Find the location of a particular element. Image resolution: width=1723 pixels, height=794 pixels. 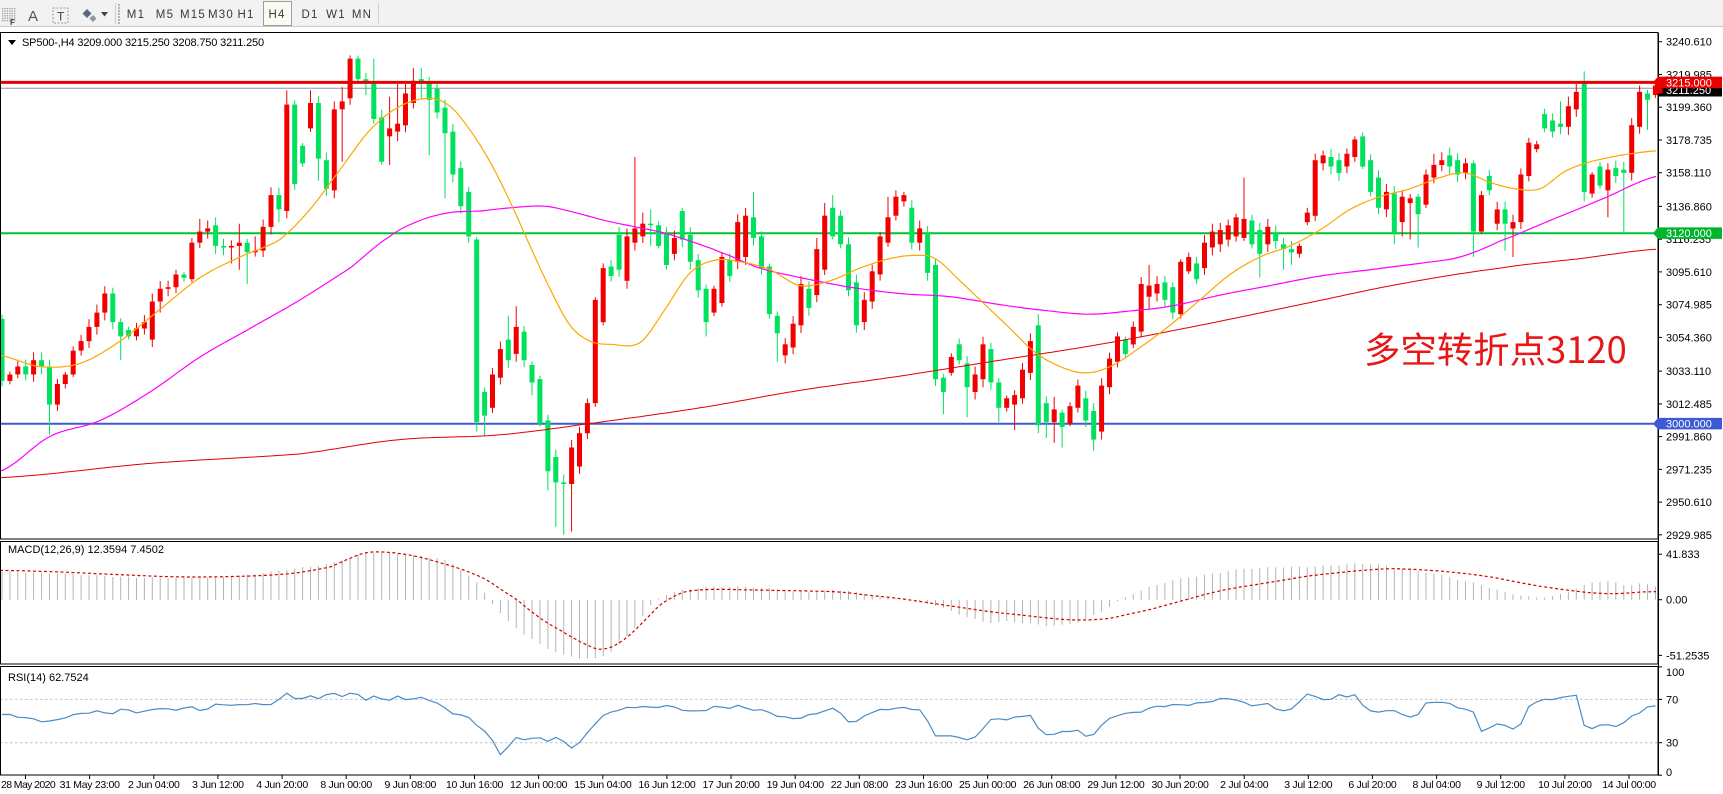

svg-text: 3 Jun 12:00 is located at coordinates (218, 785).